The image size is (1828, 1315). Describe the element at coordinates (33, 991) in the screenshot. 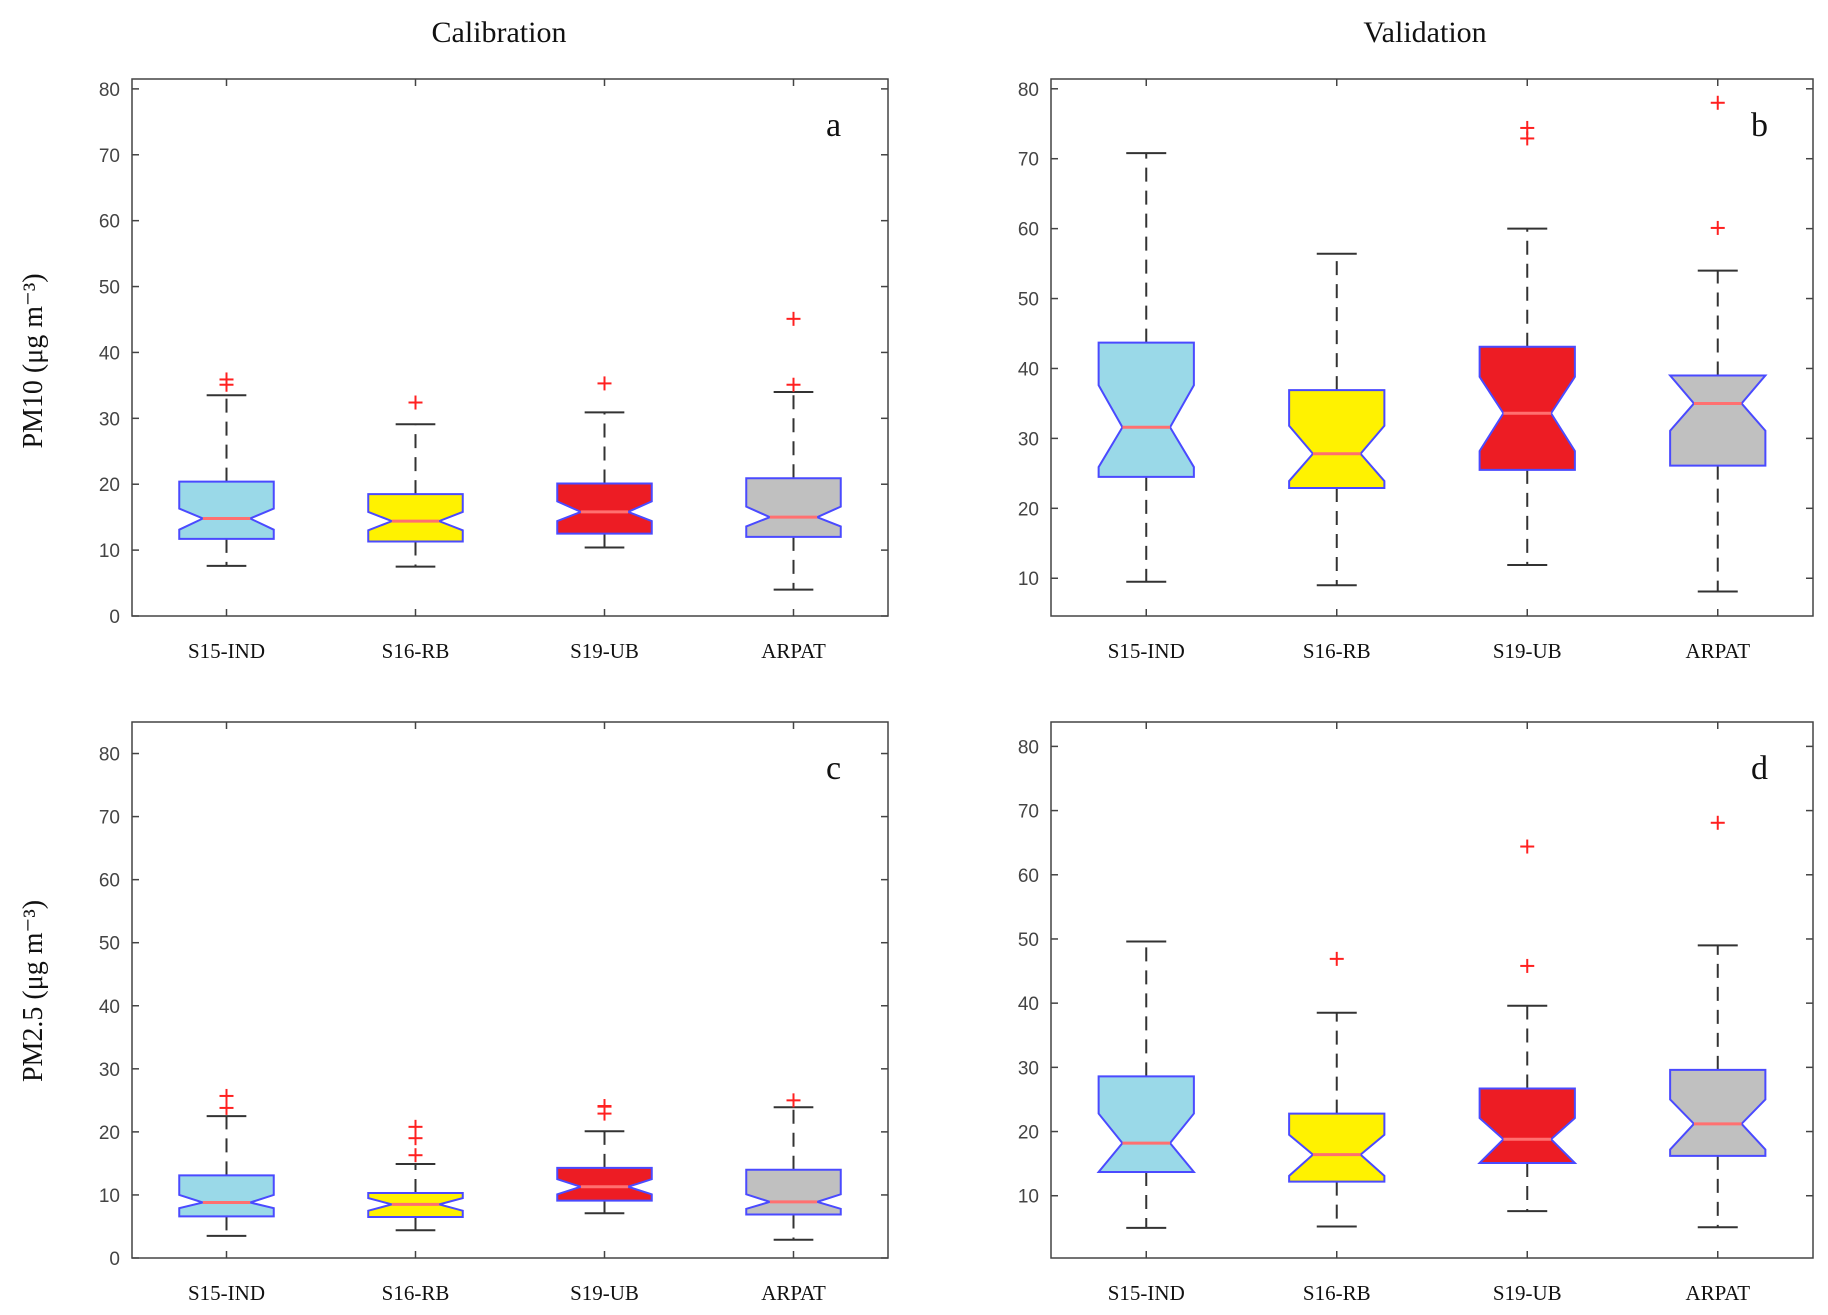

I see `y-axis-label-pm25: PM2.5 (μg m⁻³)` at that location.